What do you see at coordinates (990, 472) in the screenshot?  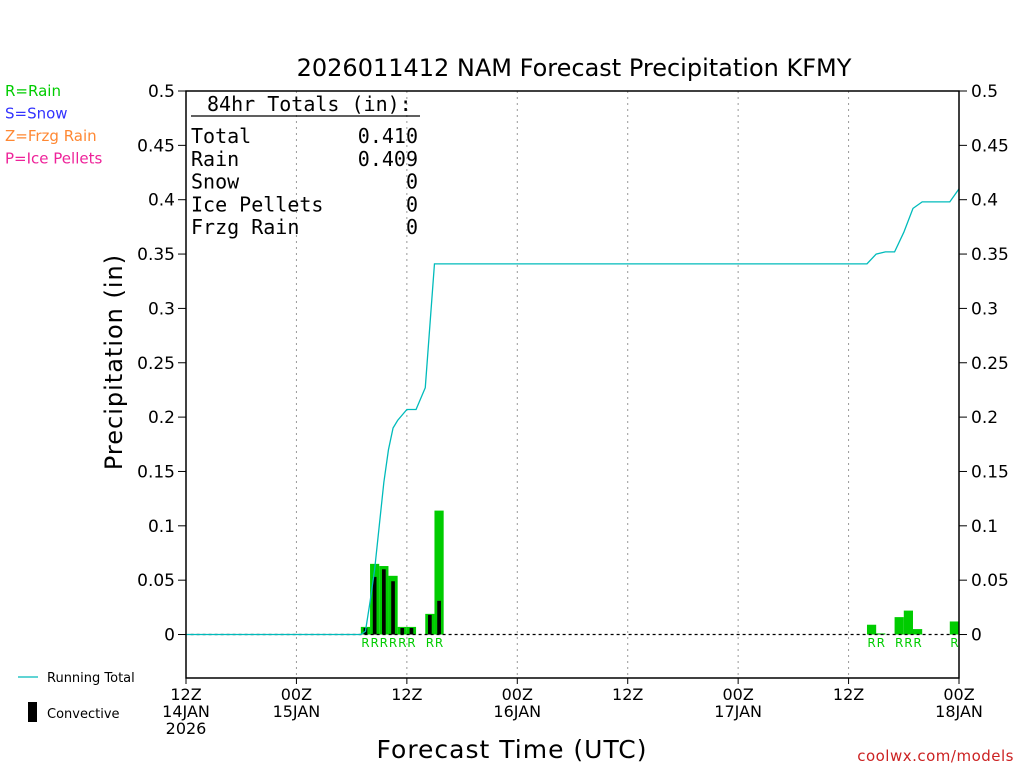 I see `y-tick-label-right: 0.15` at bounding box center [990, 472].